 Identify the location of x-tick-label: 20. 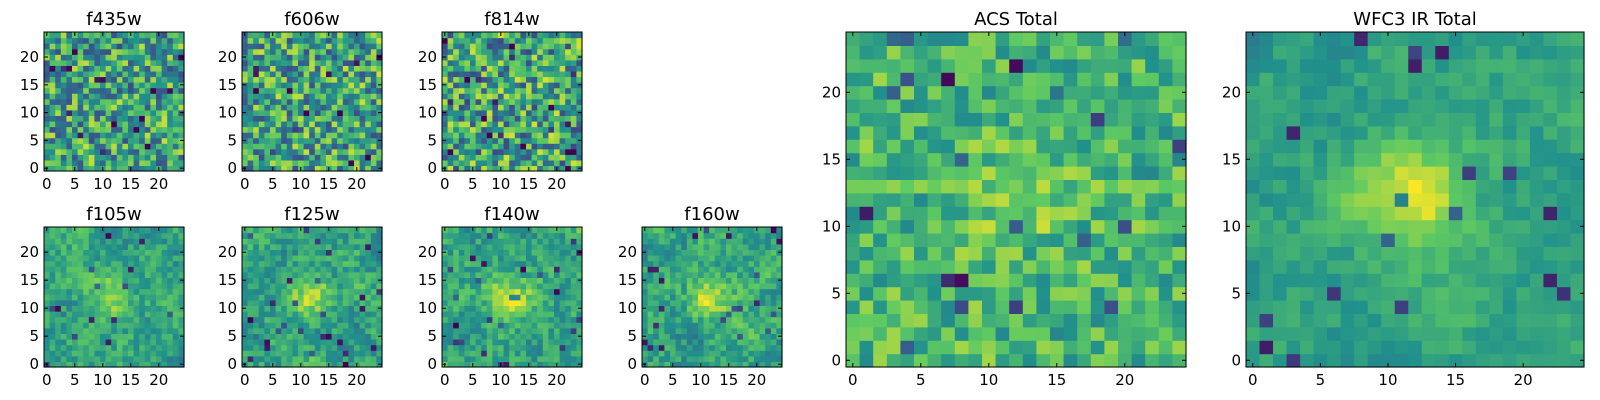
(158, 380).